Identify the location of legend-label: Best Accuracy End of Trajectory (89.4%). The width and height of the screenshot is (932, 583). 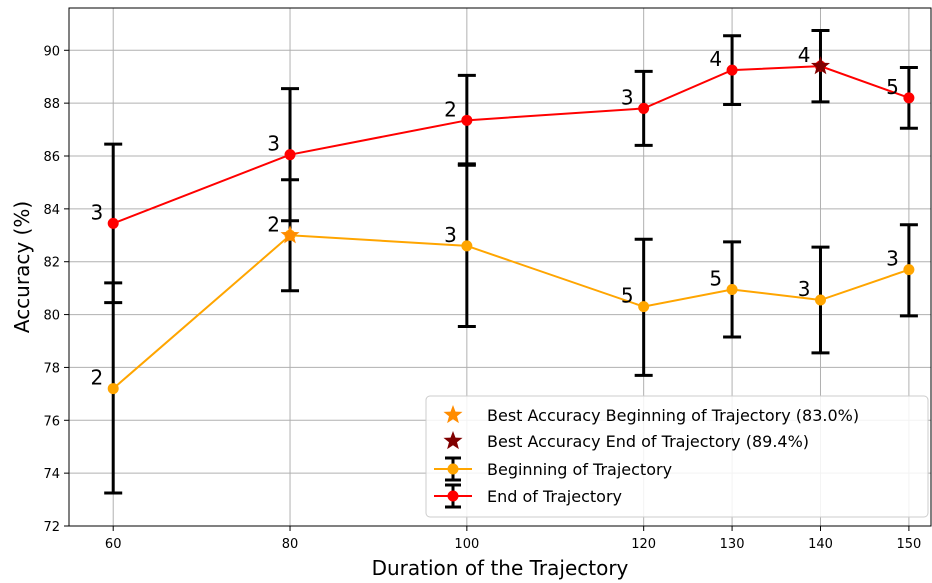
(648, 441).